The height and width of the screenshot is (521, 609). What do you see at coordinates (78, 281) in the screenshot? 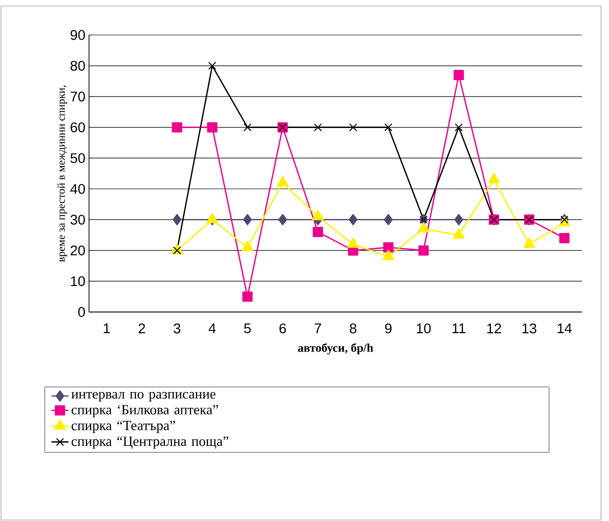
I see `y-tick-label: 10` at bounding box center [78, 281].